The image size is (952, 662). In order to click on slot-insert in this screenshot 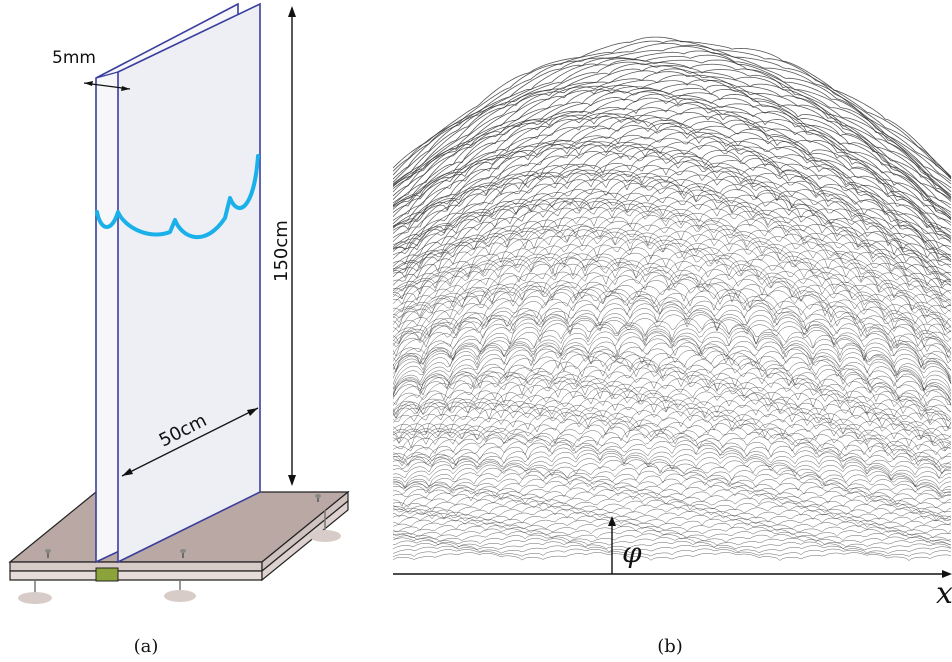, I will do `click(107, 574)`.